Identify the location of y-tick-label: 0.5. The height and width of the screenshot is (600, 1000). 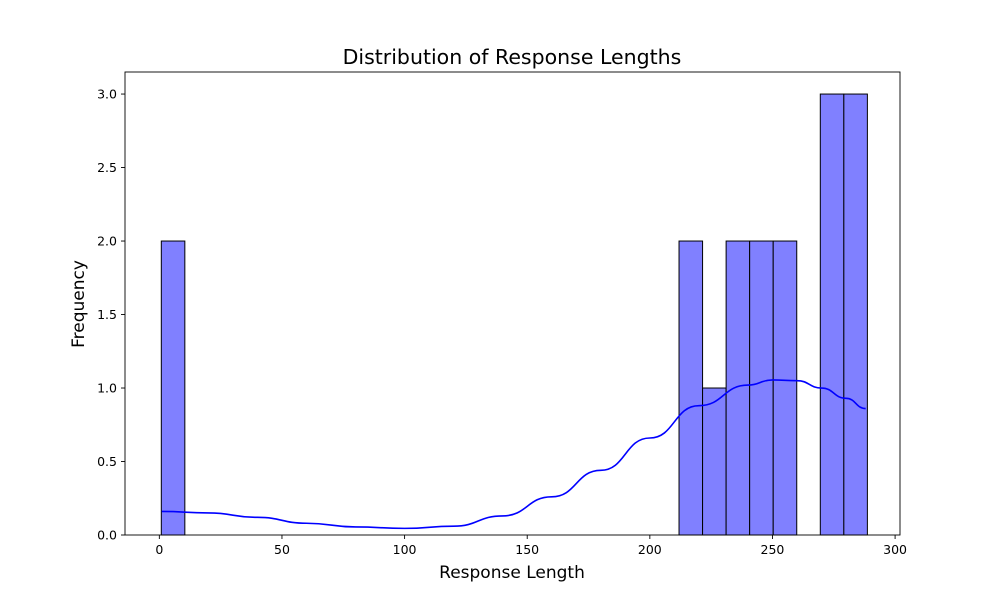
(107, 461).